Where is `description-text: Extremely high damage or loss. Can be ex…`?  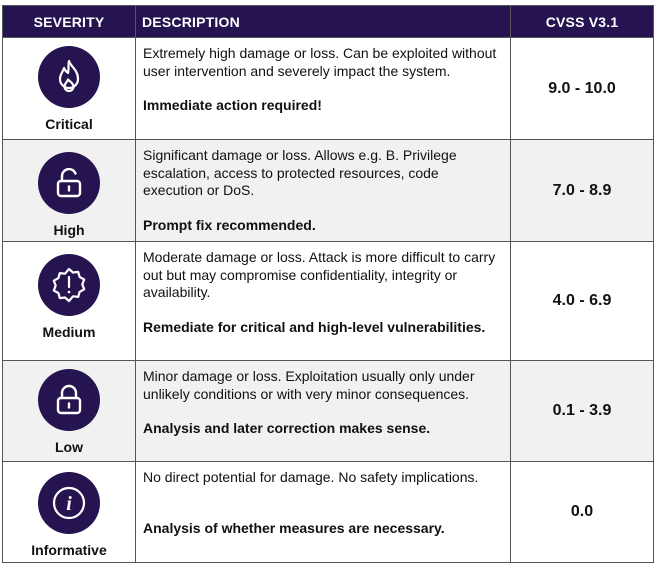 description-text: Extremely high damage or loss. Can be ex… is located at coordinates (320, 62).